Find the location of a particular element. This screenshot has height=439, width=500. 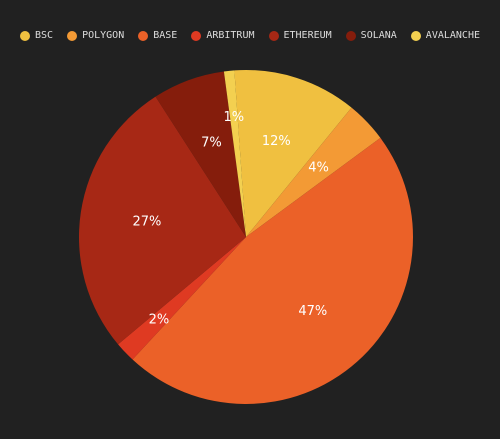

legend-label: AVALANCHE is located at coordinates (452, 35).